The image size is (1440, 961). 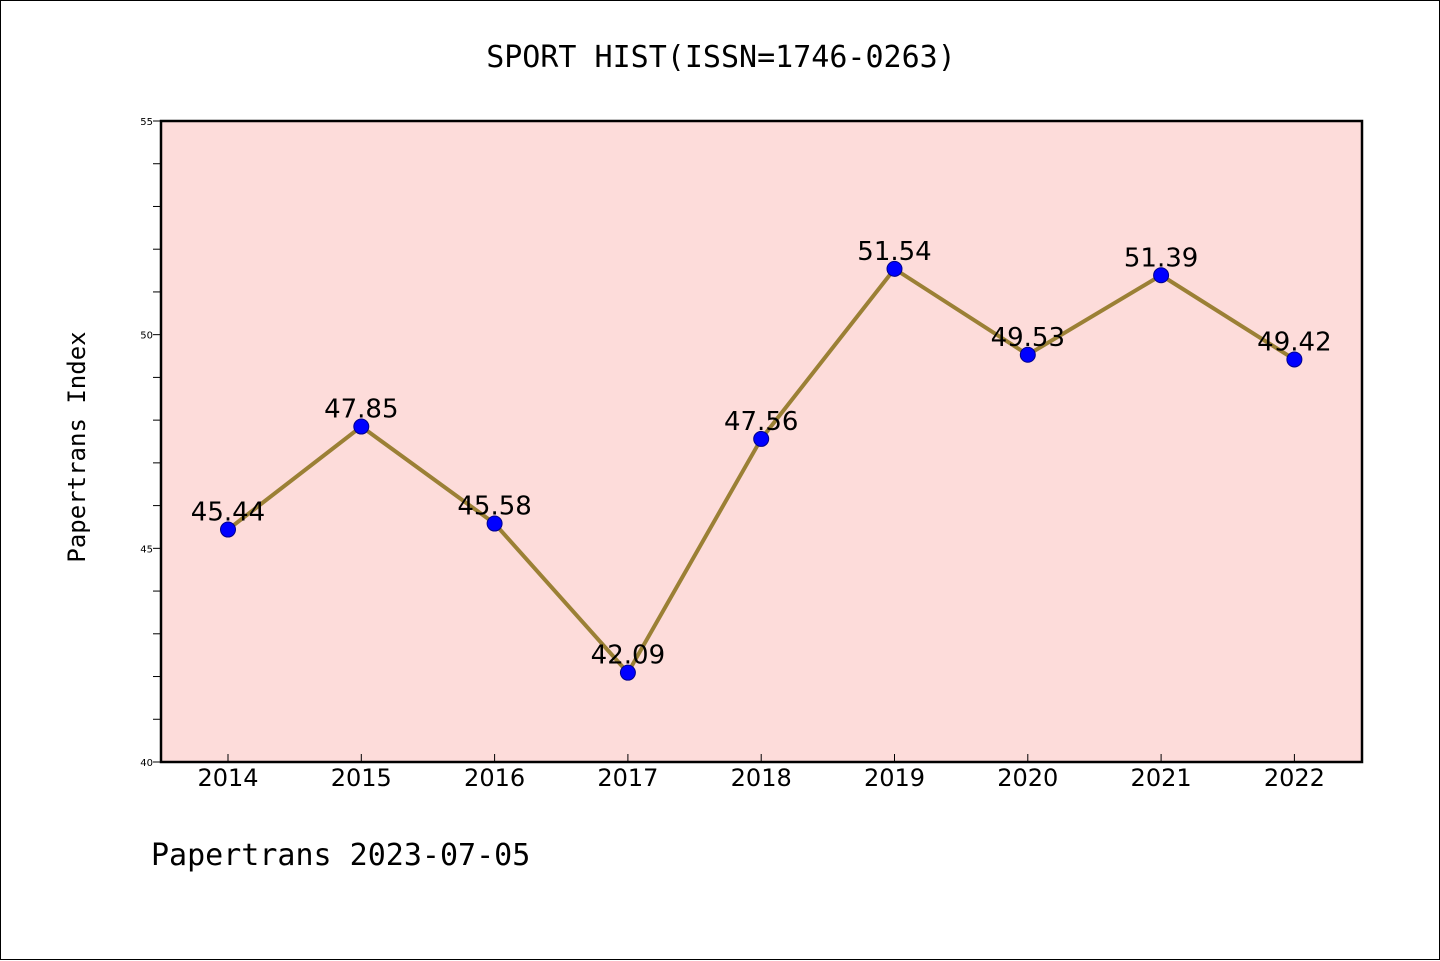 I want to click on x-tick-label: 2018, so click(x=761, y=778).